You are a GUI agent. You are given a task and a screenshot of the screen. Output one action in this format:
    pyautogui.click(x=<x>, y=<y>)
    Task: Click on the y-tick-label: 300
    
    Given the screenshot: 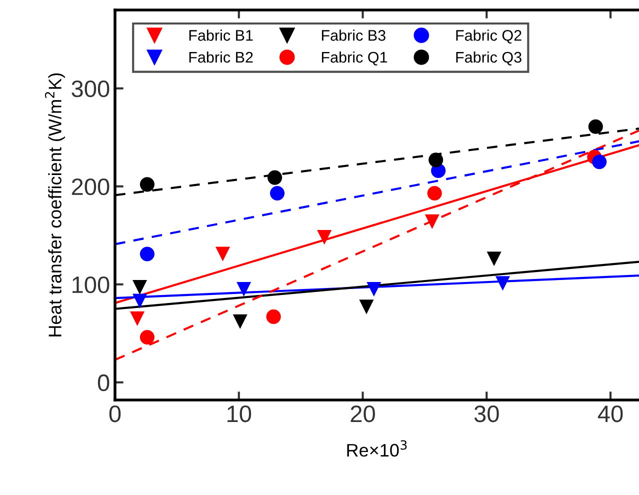 What is the action you would take?
    pyautogui.click(x=91, y=89)
    